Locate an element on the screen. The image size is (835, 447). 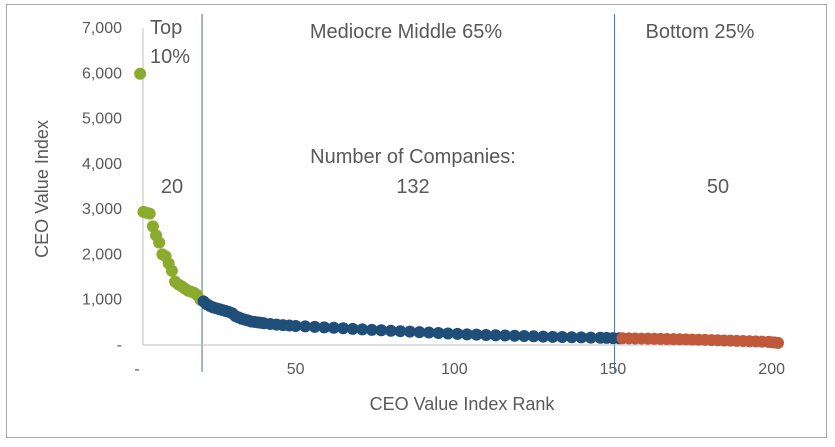
region-bottom-label: Bottom 25% is located at coordinates (700, 32).